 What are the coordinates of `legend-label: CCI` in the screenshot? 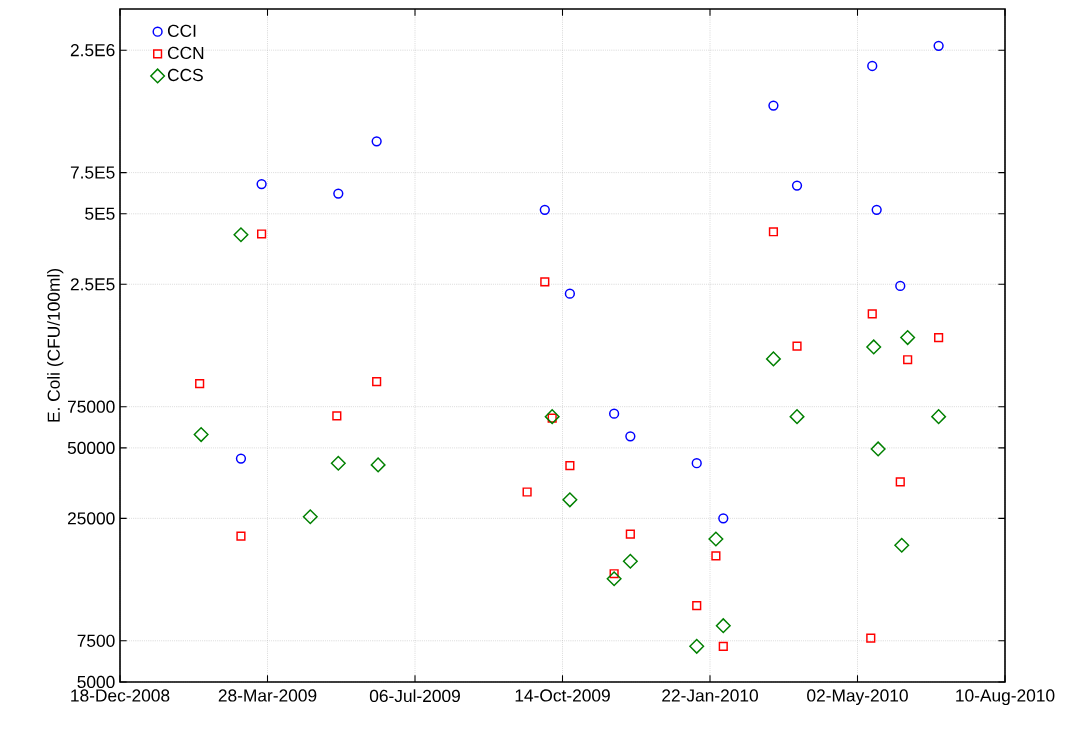 It's located at (181, 30).